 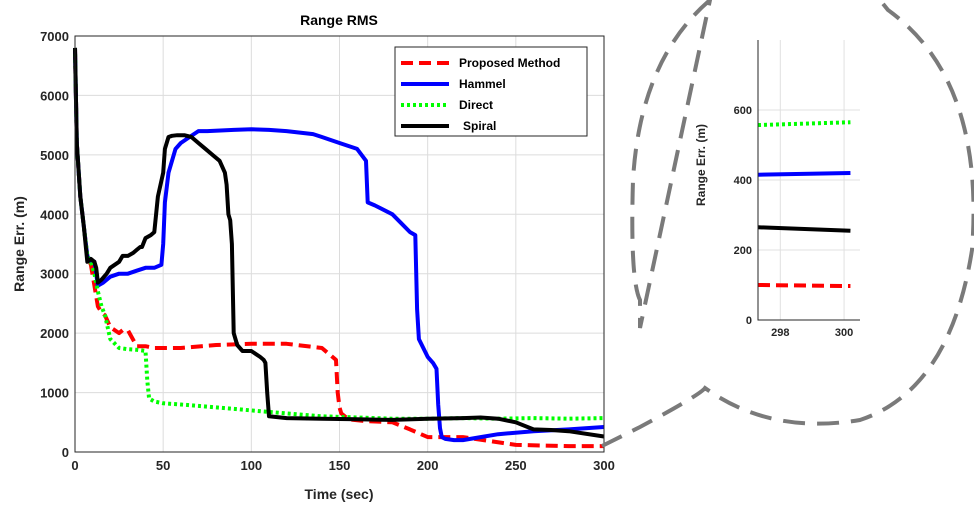 I want to click on y-tick-label: 3000, so click(x=54, y=274).